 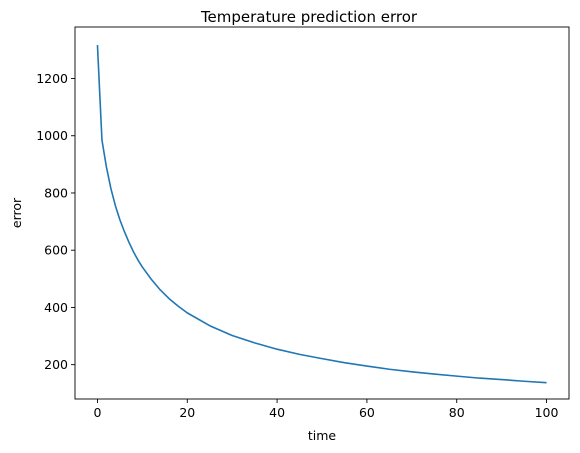 What do you see at coordinates (52, 78) in the screenshot?
I see `y-tick-label: 1200` at bounding box center [52, 78].